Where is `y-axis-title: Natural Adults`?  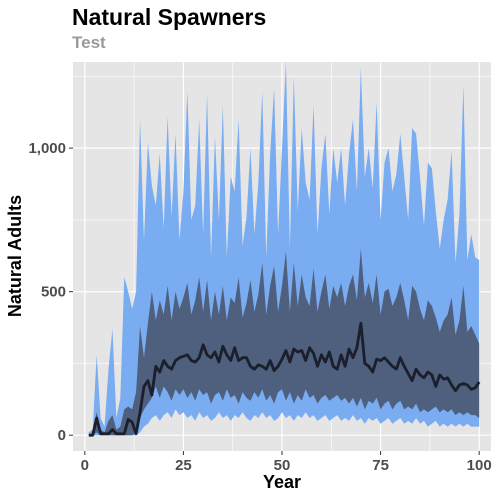
y-axis-title: Natural Adults is located at coordinates (15, 256).